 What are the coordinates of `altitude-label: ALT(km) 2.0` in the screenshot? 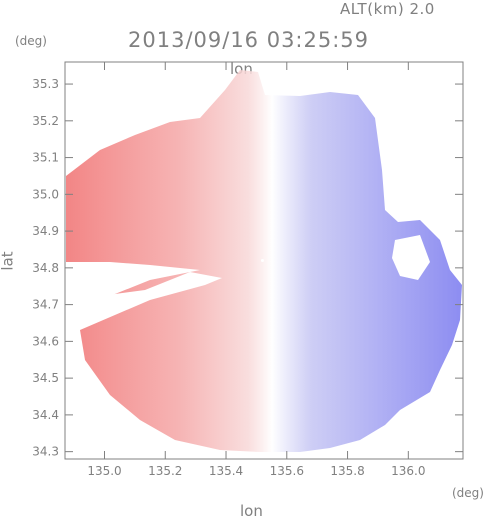 It's located at (387, 9).